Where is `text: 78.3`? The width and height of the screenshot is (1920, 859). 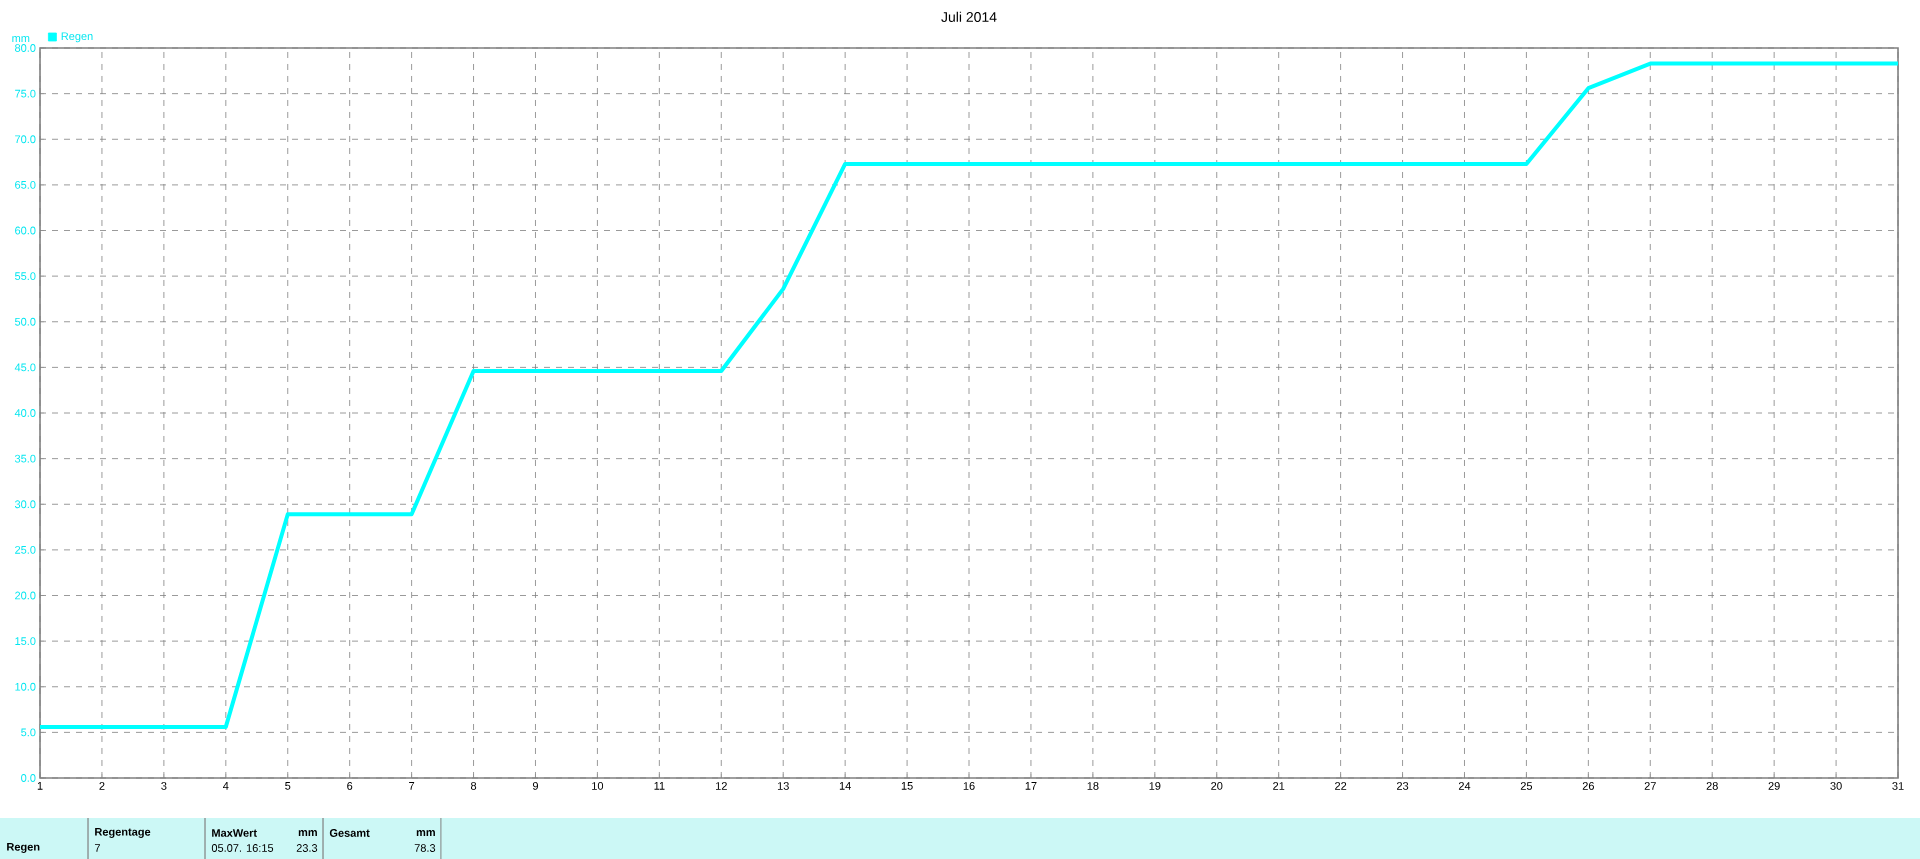
text: 78.3 is located at coordinates (425, 848).